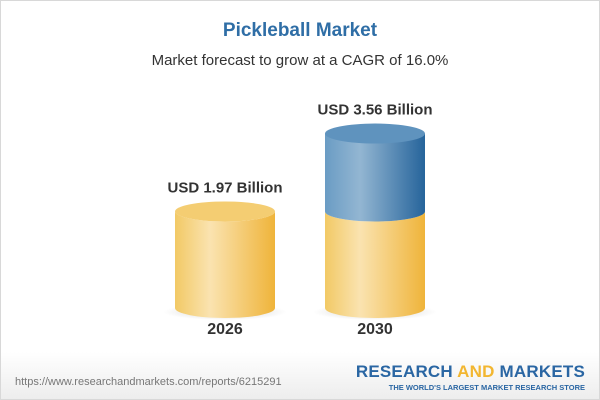 The height and width of the screenshot is (400, 600). What do you see at coordinates (300, 30) in the screenshot?
I see `chart-title: Pickleball Market` at bounding box center [300, 30].